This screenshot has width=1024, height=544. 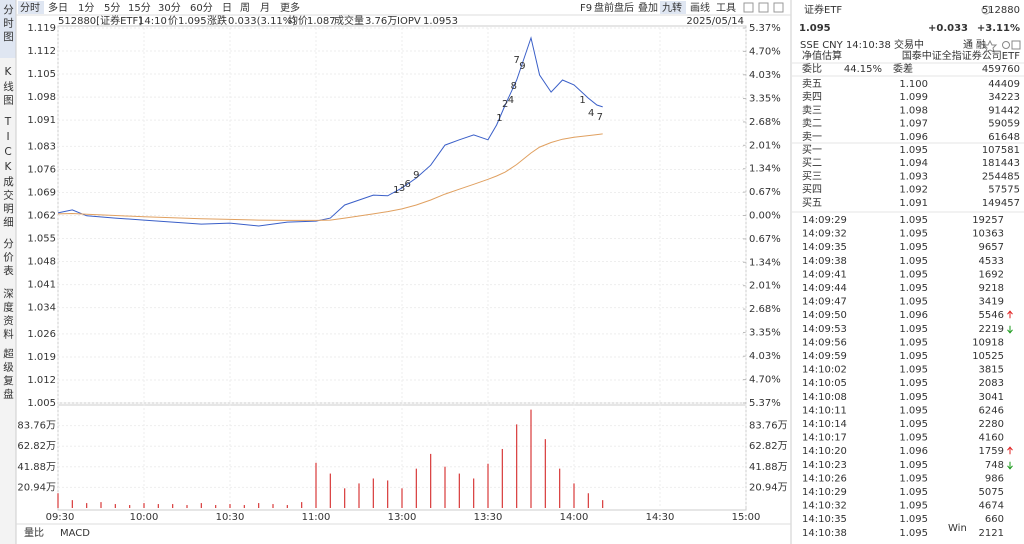 What do you see at coordinates (262, 21) in the screenshot?
I see `info-change: 0.033(3.11%)` at bounding box center [262, 21].